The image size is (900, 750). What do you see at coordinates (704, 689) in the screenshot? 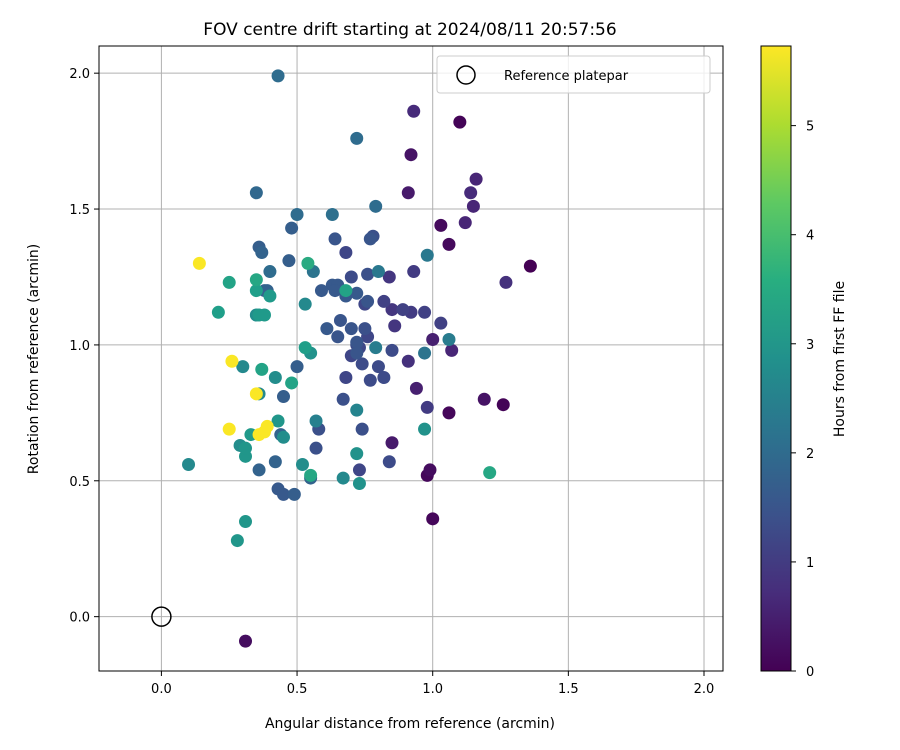
I see `x-tick-label: 2.0` at bounding box center [704, 689].